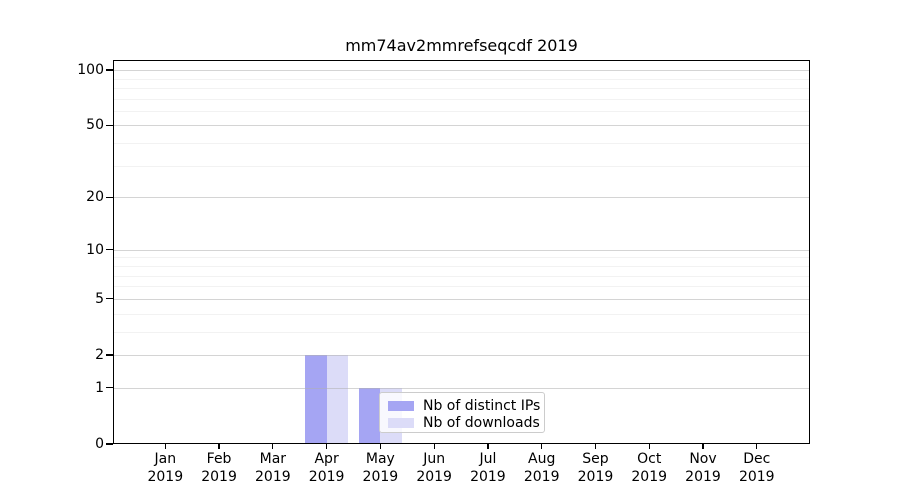  What do you see at coordinates (401, 422) in the screenshot?
I see `legend-swatch-downloads-icon` at bounding box center [401, 422].